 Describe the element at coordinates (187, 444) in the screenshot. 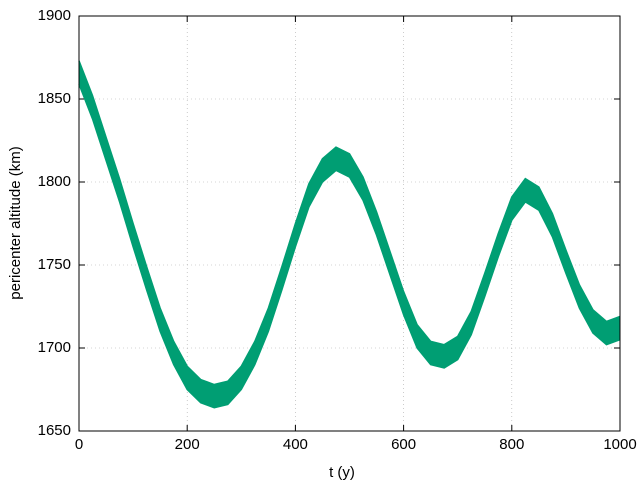

I see `x-tick-label: 200` at that location.